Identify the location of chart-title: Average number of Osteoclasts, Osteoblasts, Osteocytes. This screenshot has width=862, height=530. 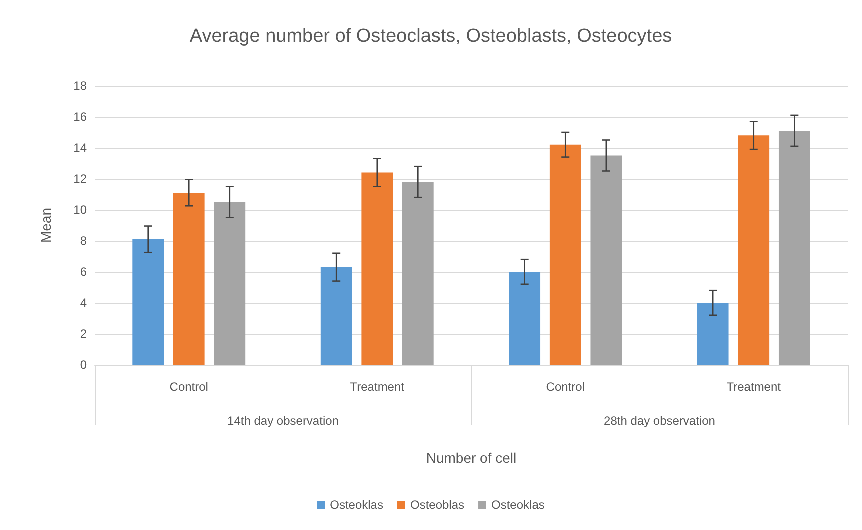
(431, 36).